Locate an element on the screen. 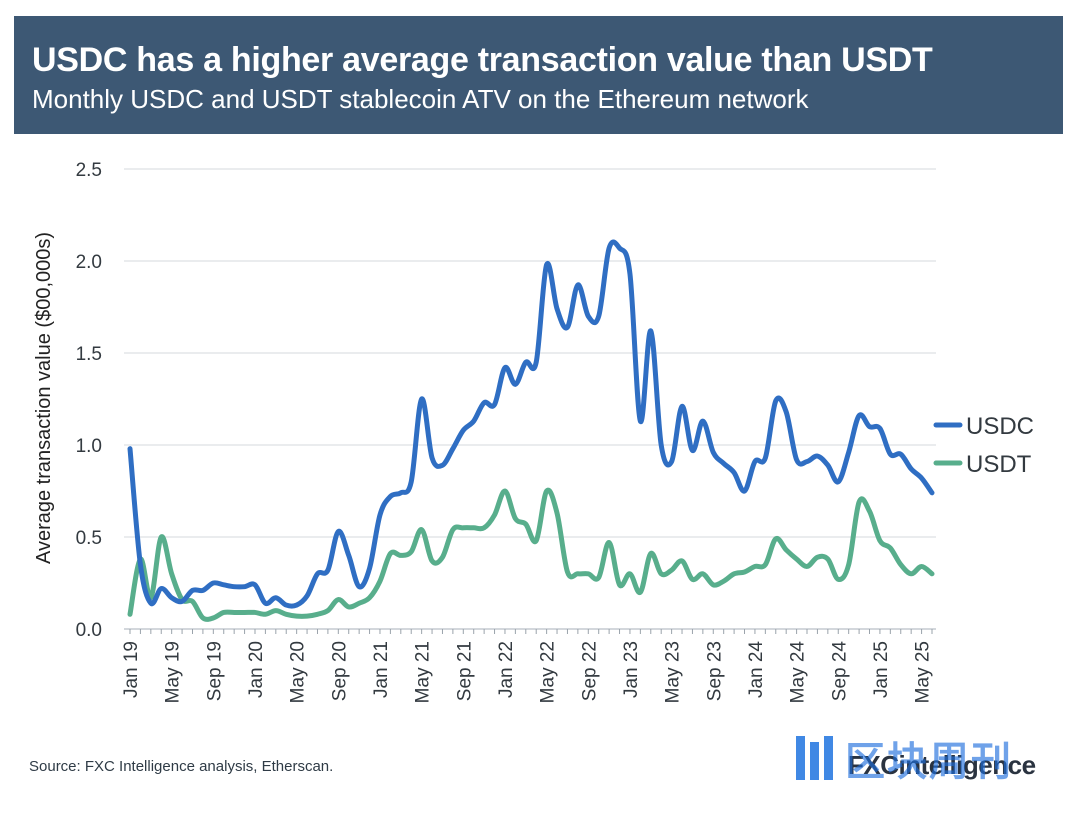 Image resolution: width=1080 pixels, height=828 pixels. y-tick-label: 0.0 is located at coordinates (89, 630).